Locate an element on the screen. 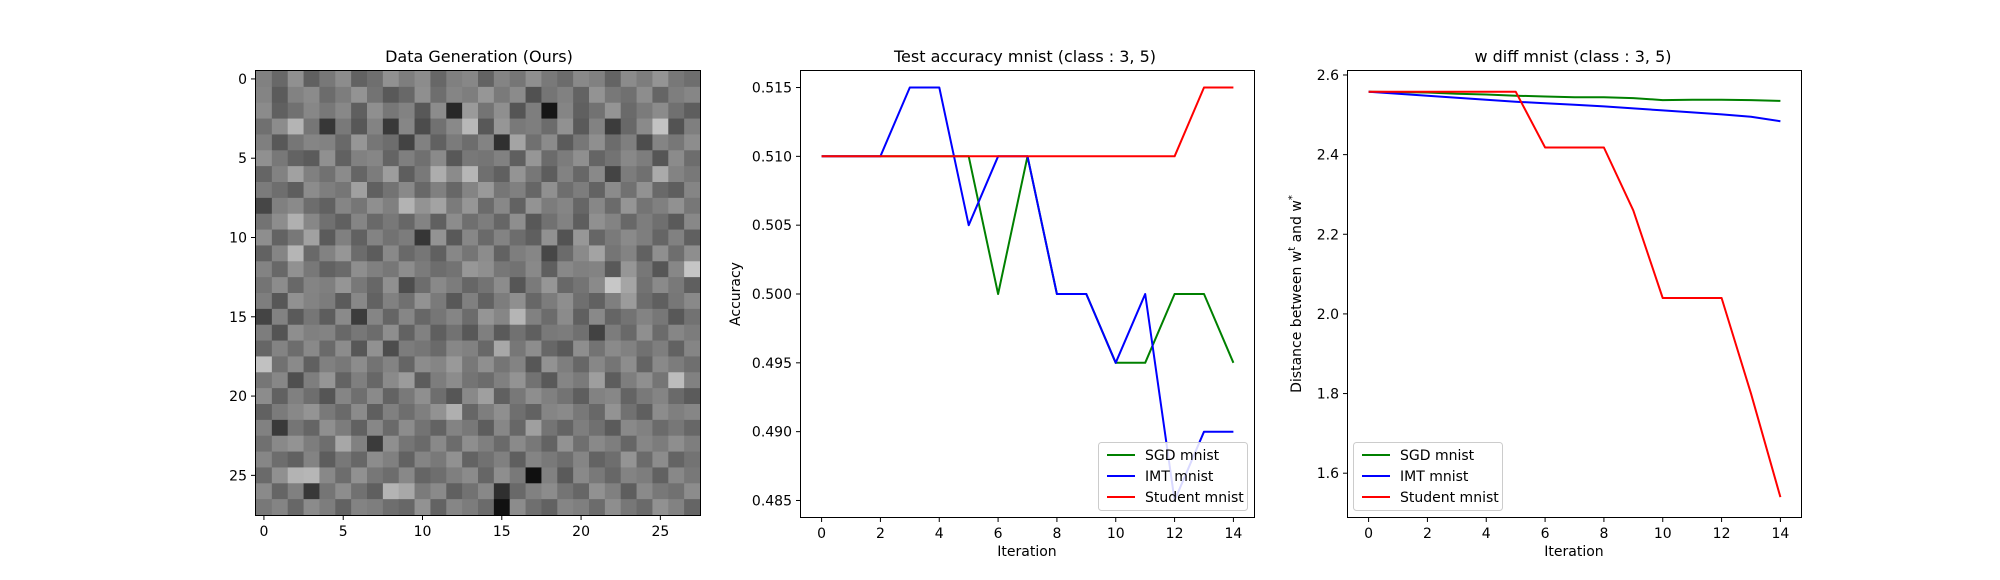  accuracy-xtick-label: 6 is located at coordinates (998, 534).